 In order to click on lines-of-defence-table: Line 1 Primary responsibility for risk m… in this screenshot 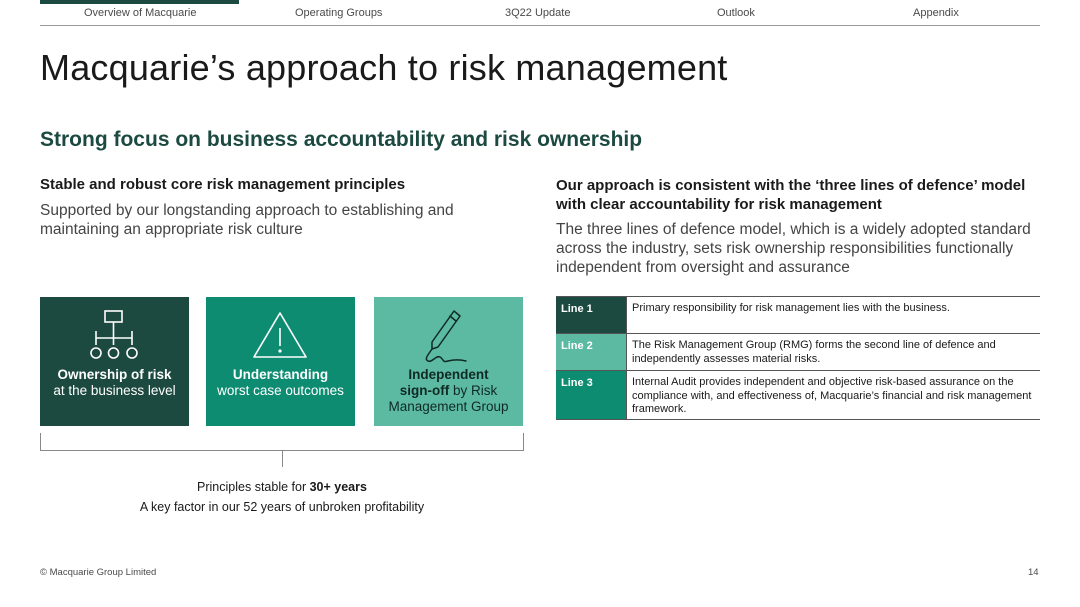, I will do `click(798, 358)`.